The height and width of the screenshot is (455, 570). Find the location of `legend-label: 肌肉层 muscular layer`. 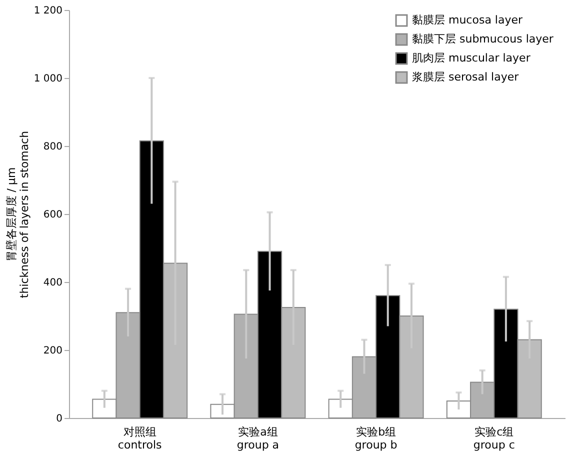

legend-label: 肌肉层 muscular layer is located at coordinates (471, 58).